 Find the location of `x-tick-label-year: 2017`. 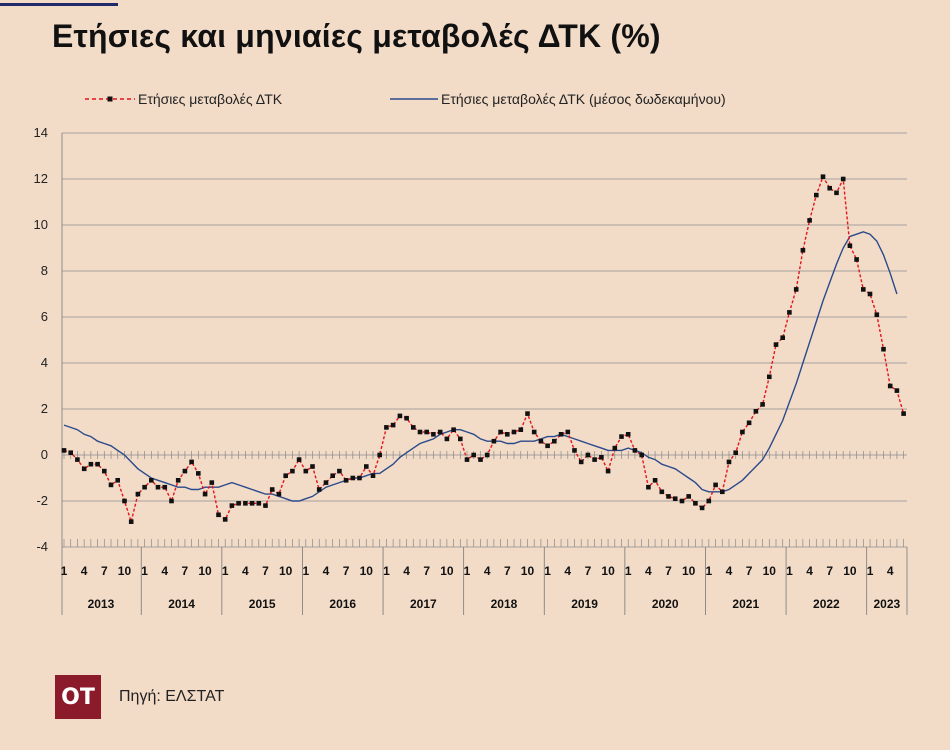

x-tick-label-year: 2017 is located at coordinates (423, 604).